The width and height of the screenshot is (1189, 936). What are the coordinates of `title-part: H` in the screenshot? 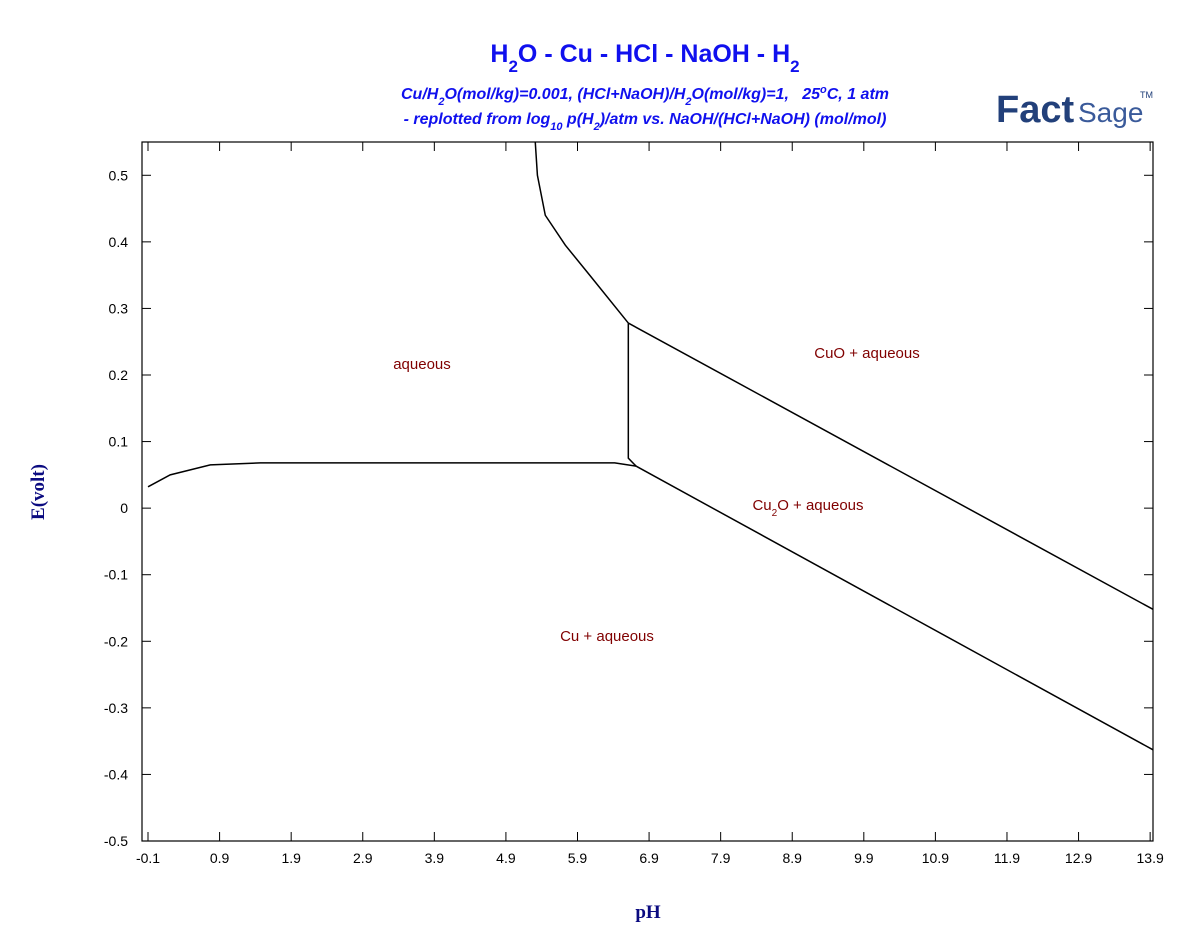 It's located at (499, 54).